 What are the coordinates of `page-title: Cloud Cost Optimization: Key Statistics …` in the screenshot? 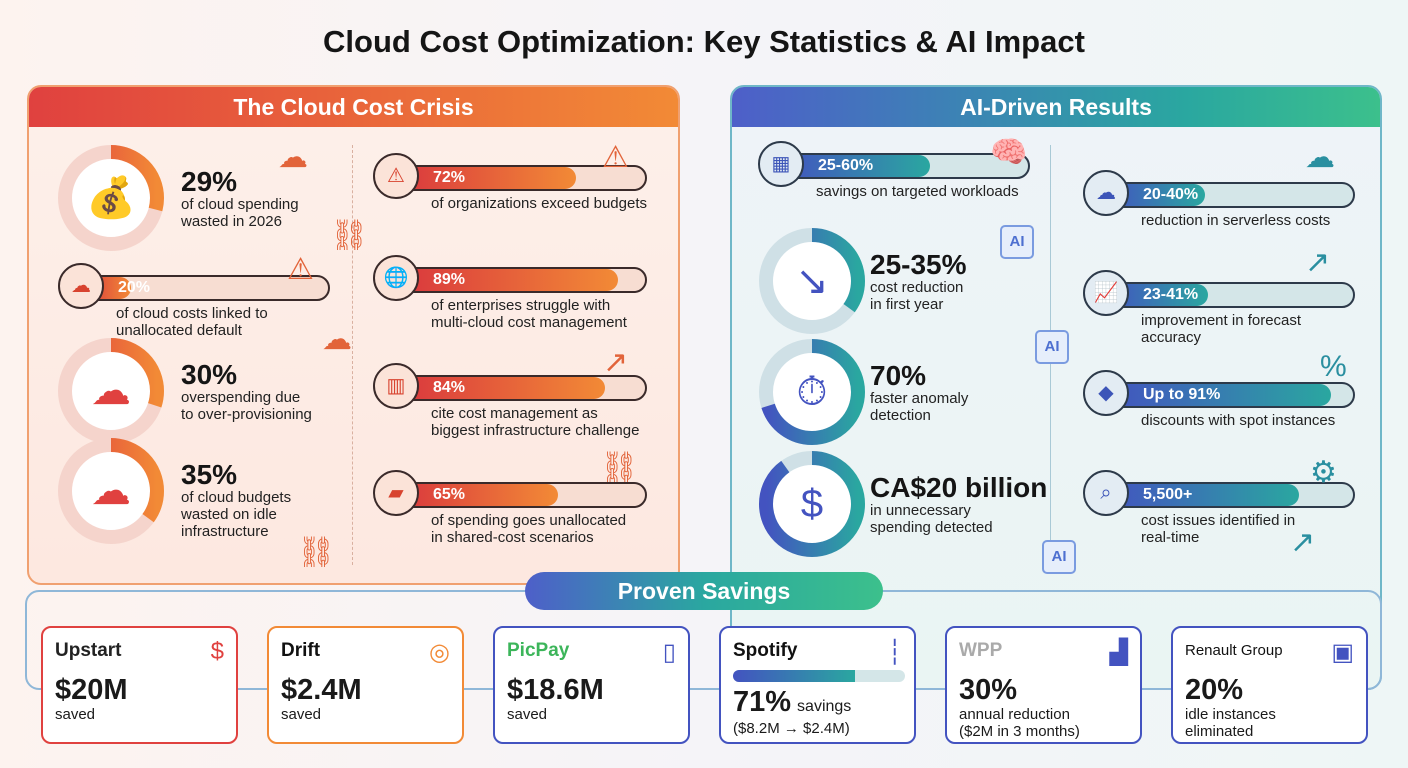 It's located at (704, 41).